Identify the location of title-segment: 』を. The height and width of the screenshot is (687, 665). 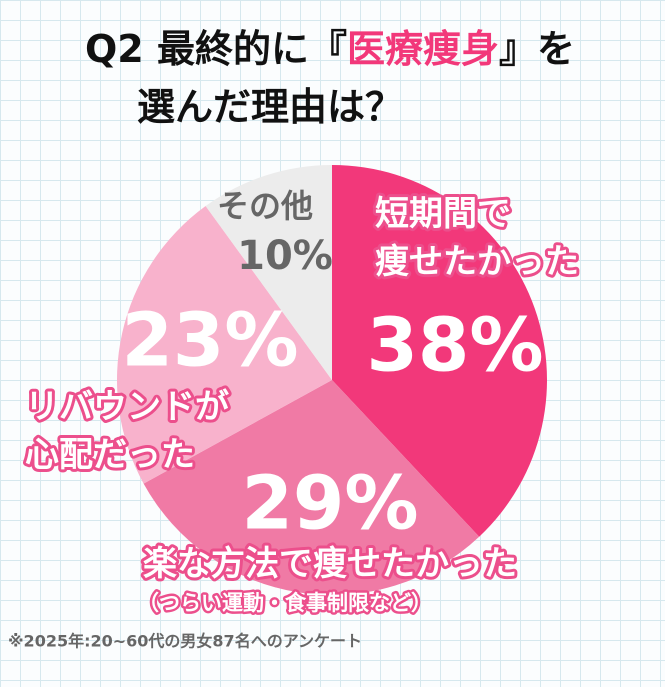
(537, 49).